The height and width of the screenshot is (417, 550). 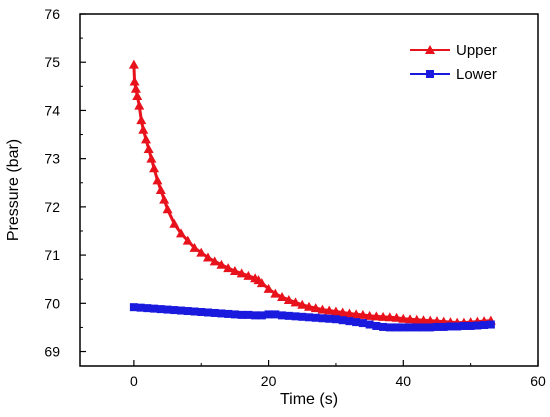 I want to click on series-lower, so click(x=312, y=317).